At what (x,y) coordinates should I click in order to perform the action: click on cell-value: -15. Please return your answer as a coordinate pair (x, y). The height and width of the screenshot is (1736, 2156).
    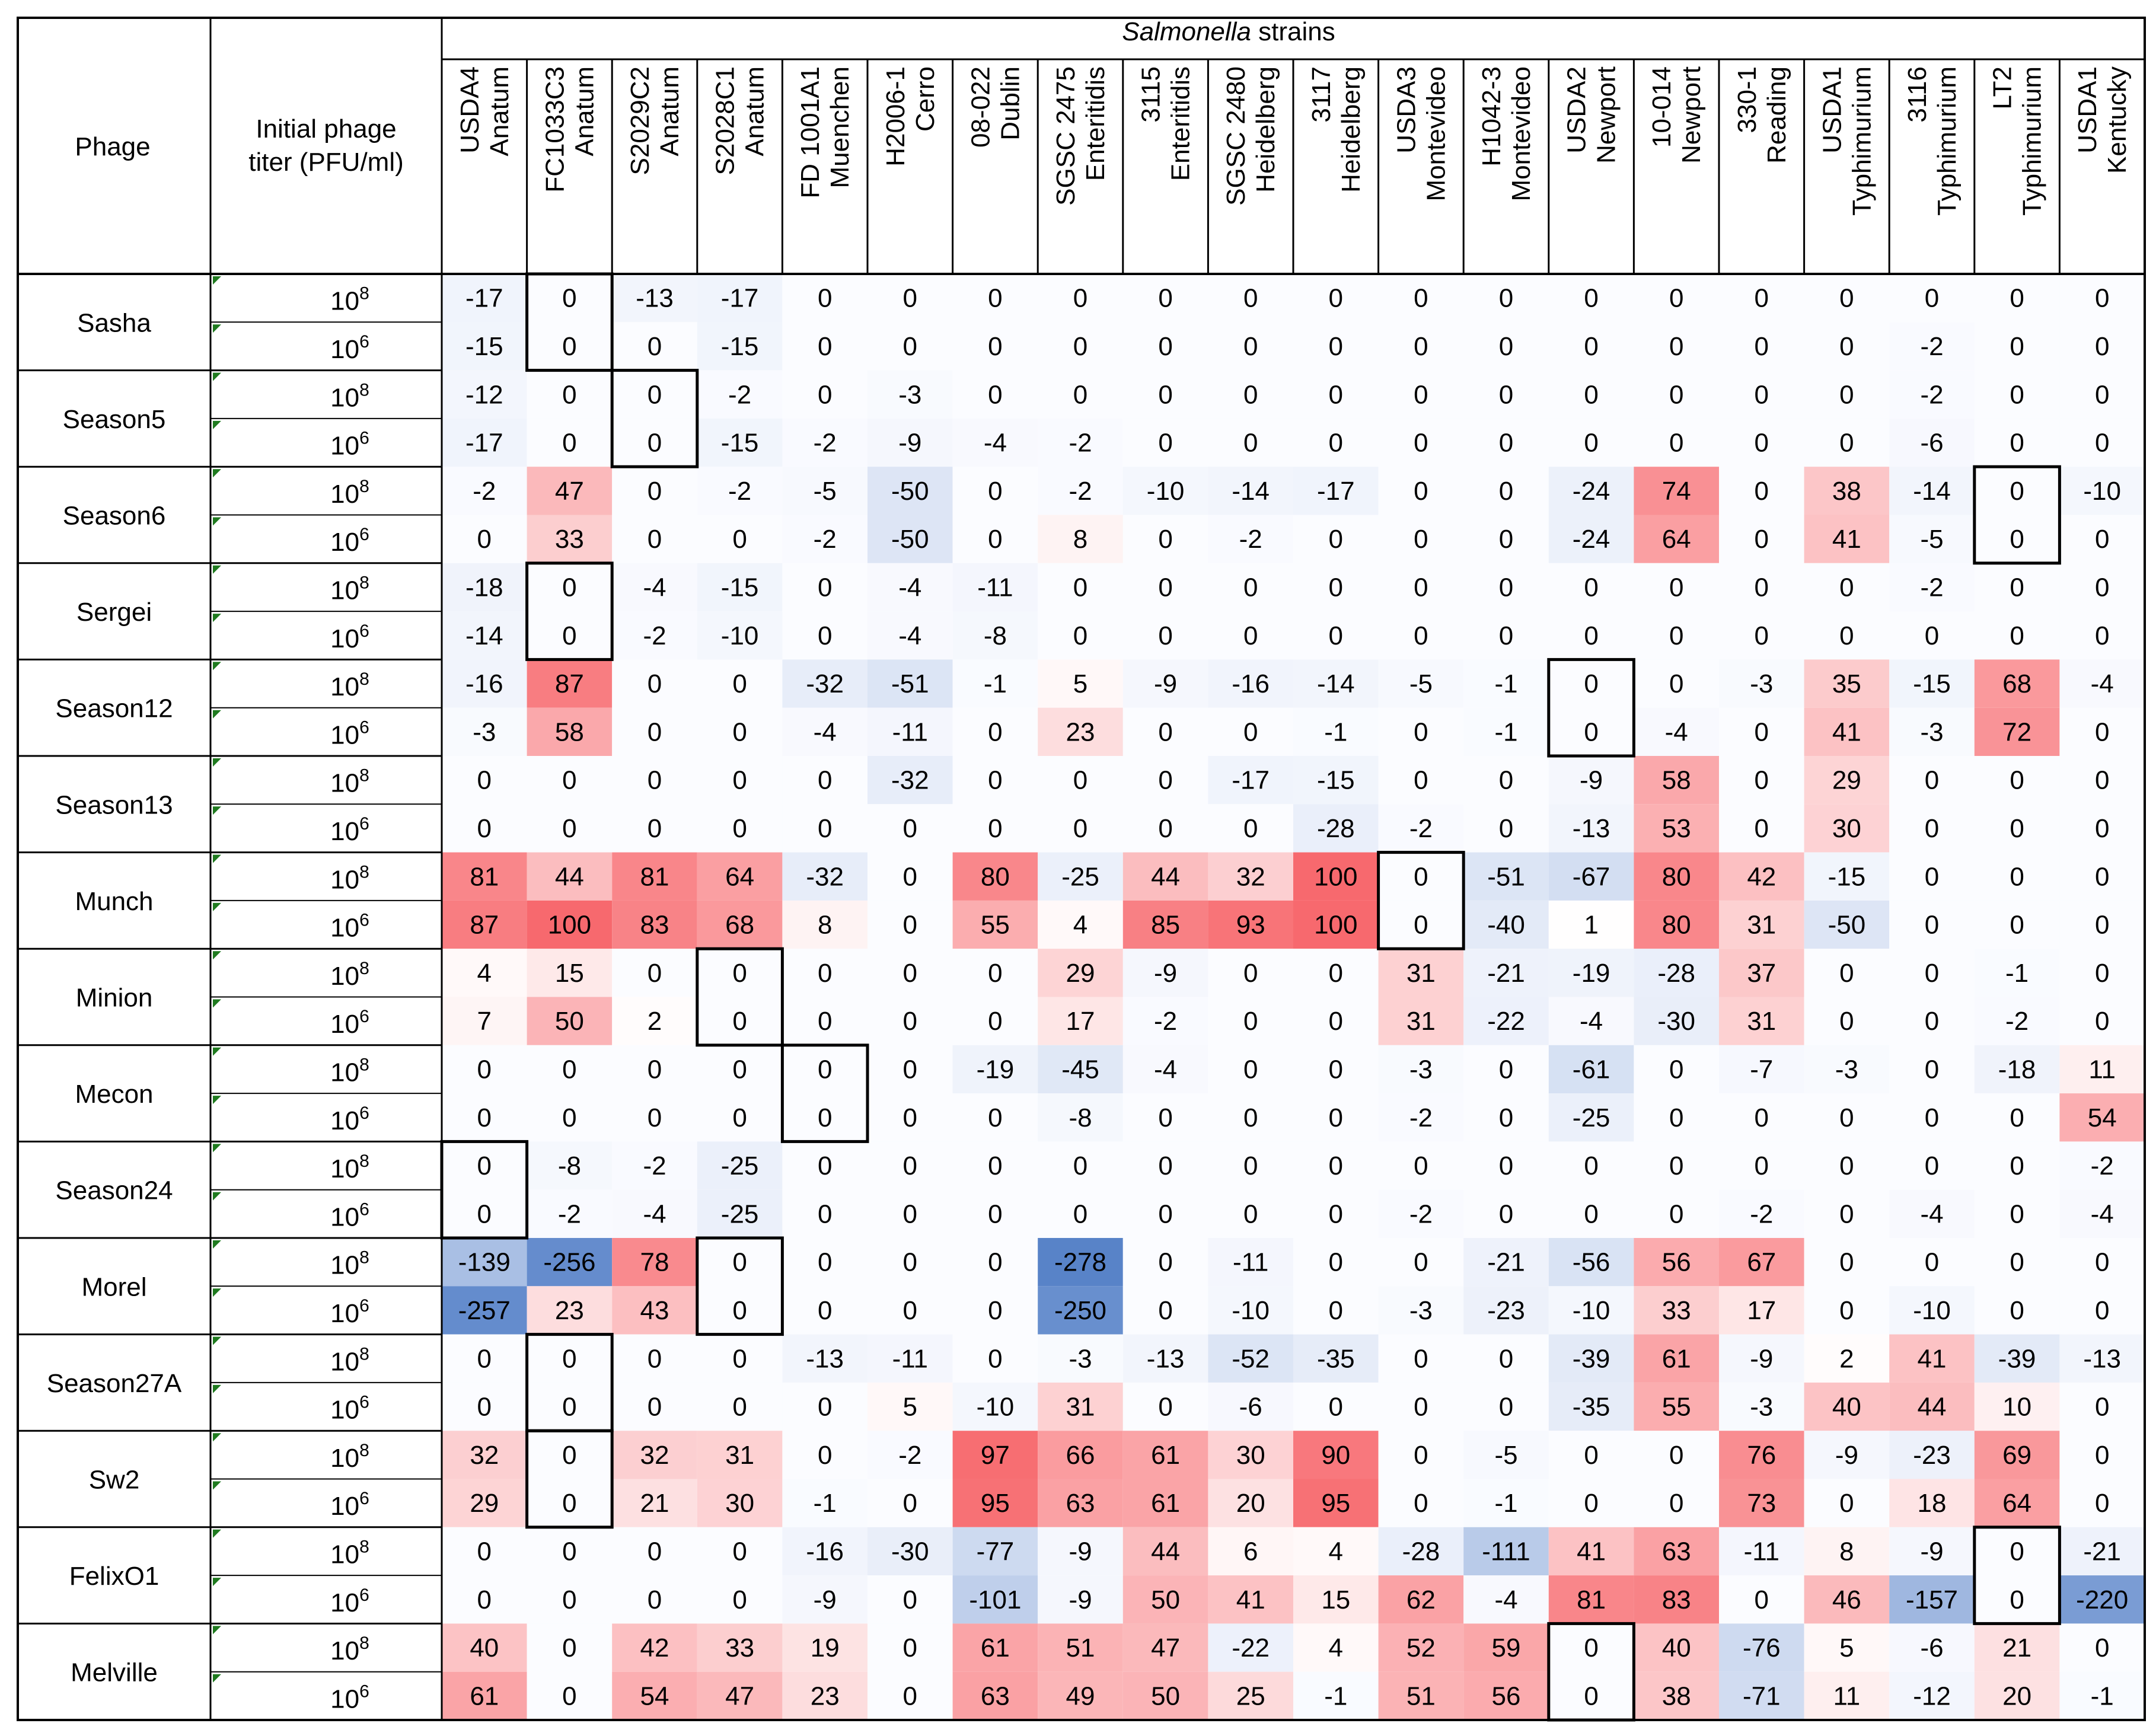
    Looking at the image, I should click on (740, 346).